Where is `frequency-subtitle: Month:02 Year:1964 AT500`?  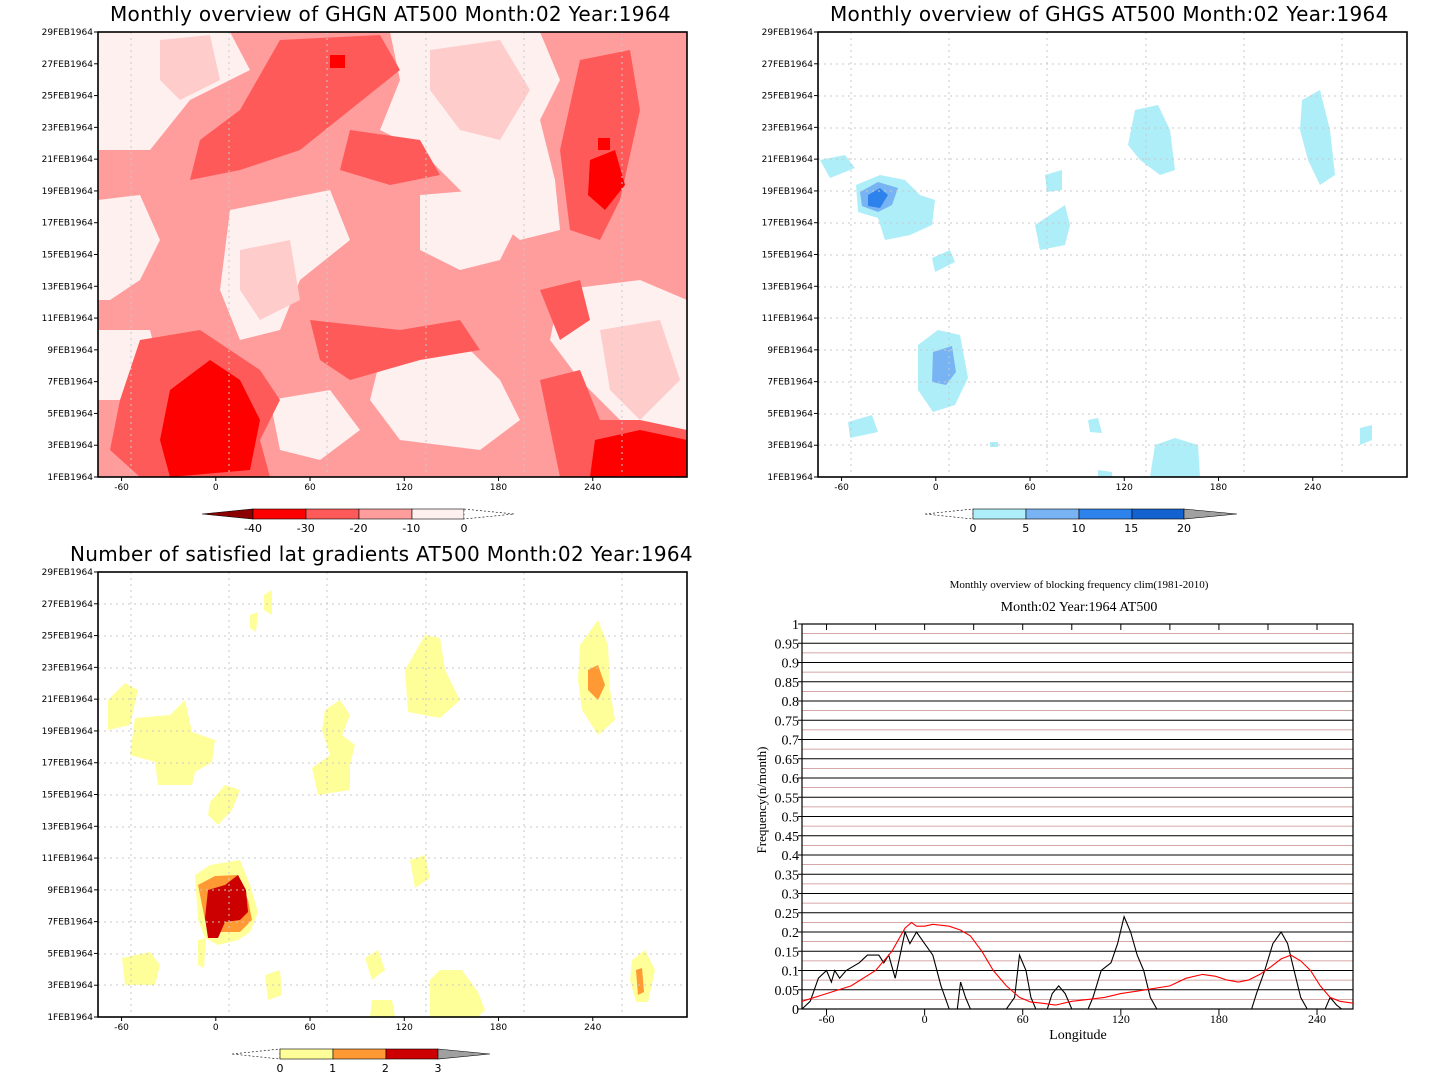
frequency-subtitle: Month:02 Year:1964 AT500 is located at coordinates (1079, 607).